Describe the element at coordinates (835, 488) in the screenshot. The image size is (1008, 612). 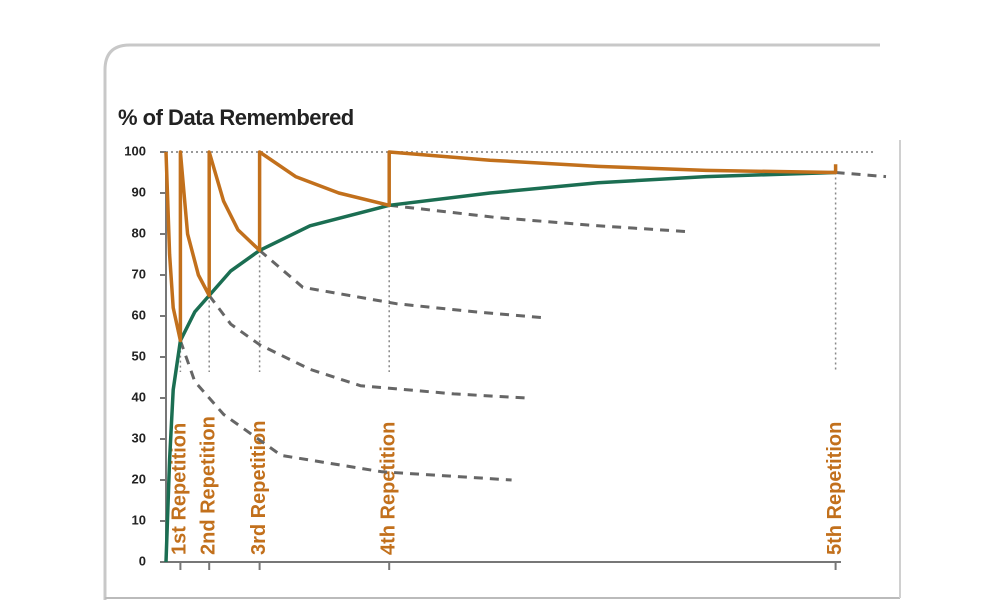
I see `repetition-label: 5th Repetition` at that location.